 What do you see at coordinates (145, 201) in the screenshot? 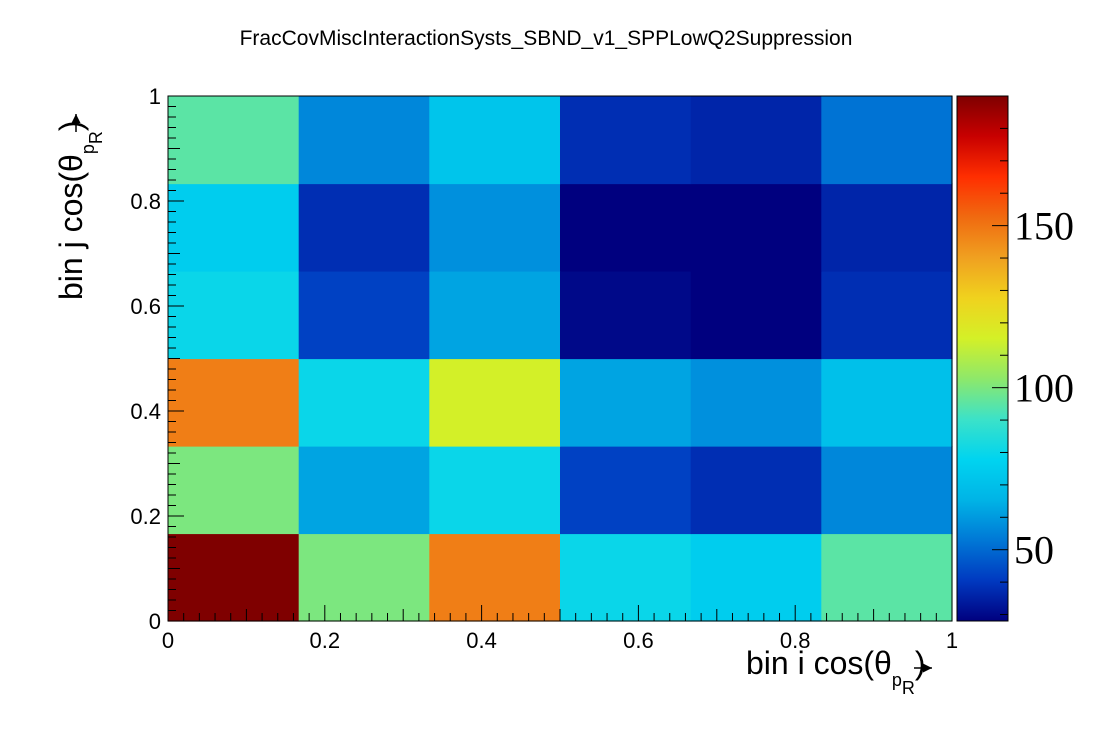
I see `y-tick-label: 0.8` at bounding box center [145, 201].